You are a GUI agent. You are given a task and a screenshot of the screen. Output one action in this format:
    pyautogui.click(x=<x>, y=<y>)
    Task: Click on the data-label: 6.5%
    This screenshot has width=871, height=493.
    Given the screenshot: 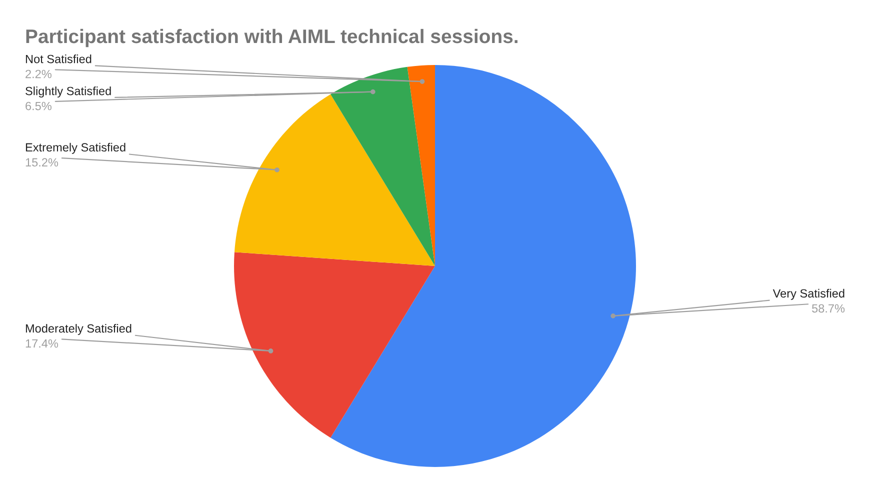 What is the action you would take?
    pyautogui.click(x=39, y=106)
    